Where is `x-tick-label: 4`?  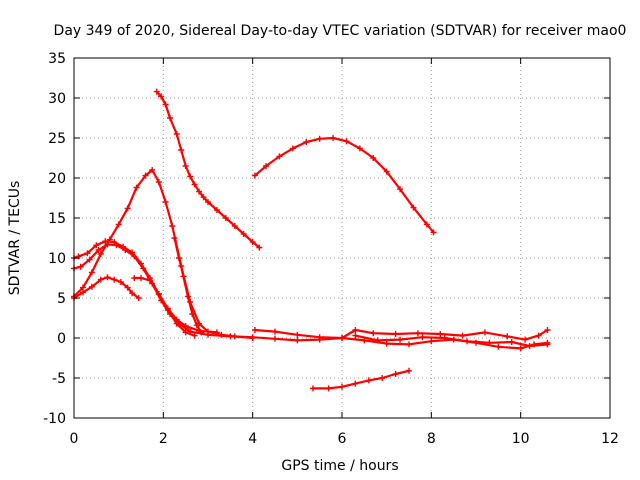 x-tick-label: 4 is located at coordinates (252, 439).